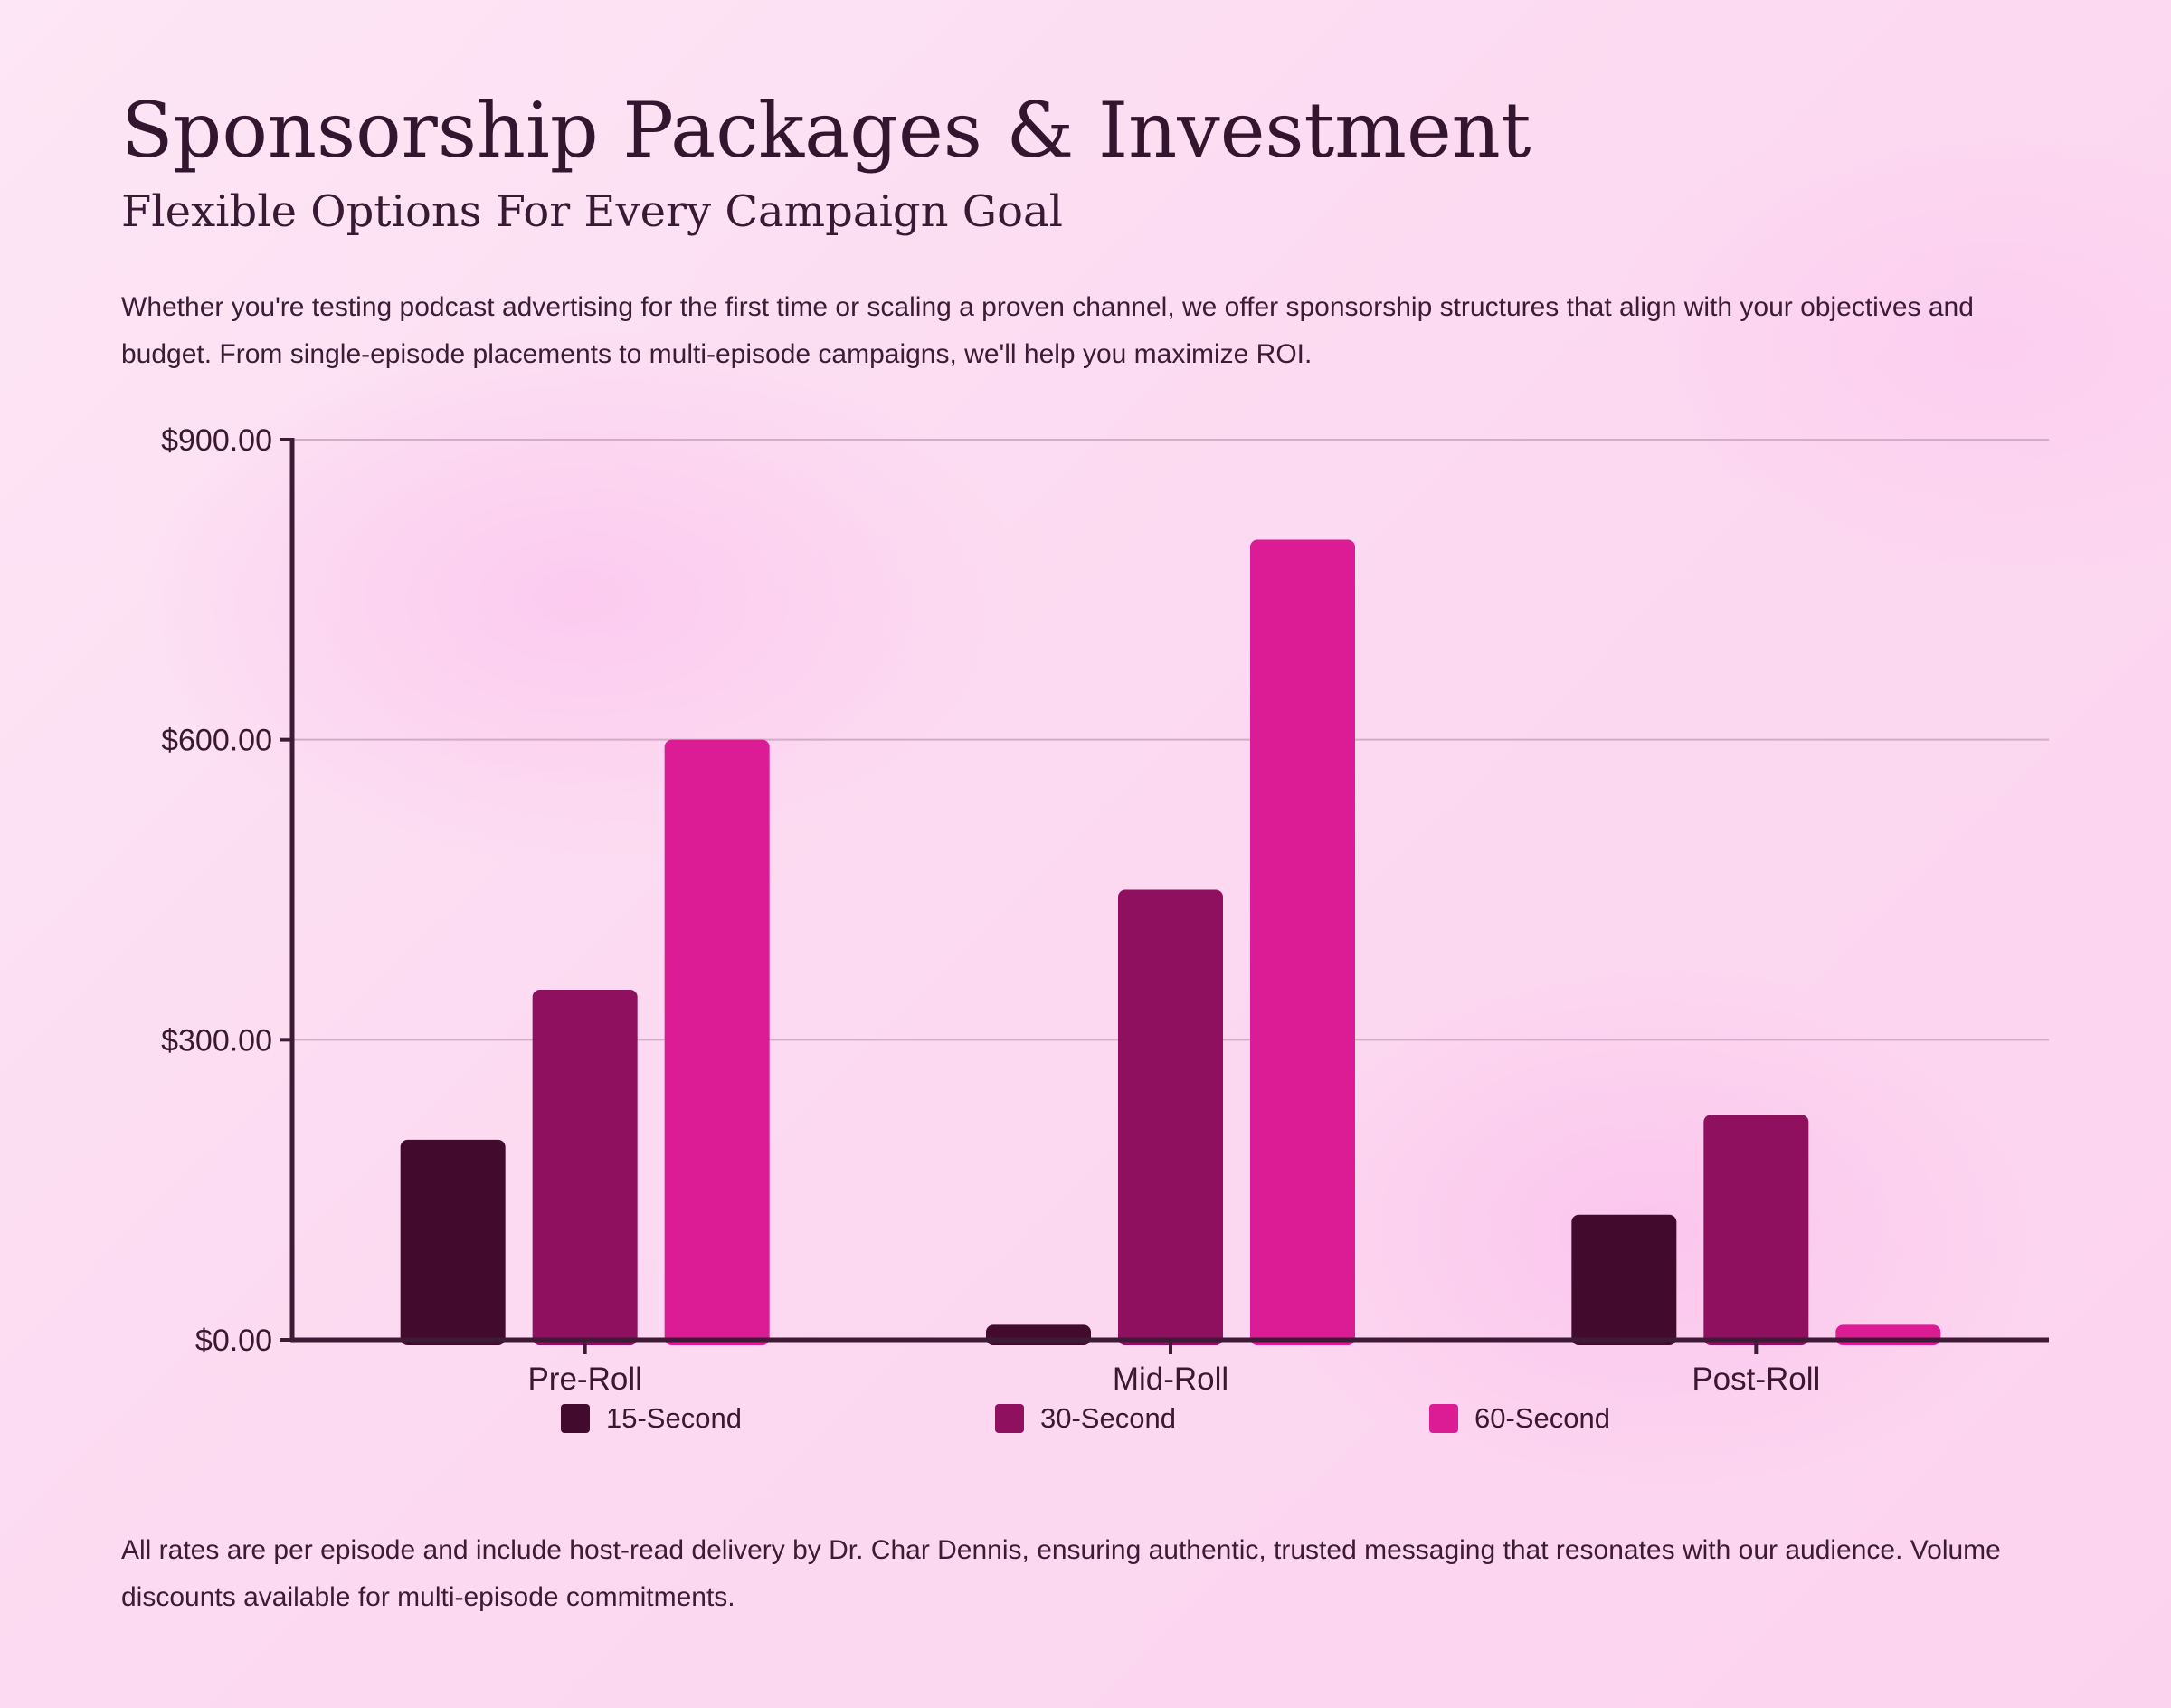 The height and width of the screenshot is (1708, 2171). I want to click on y-tick-label: $300.00, so click(216, 1040).